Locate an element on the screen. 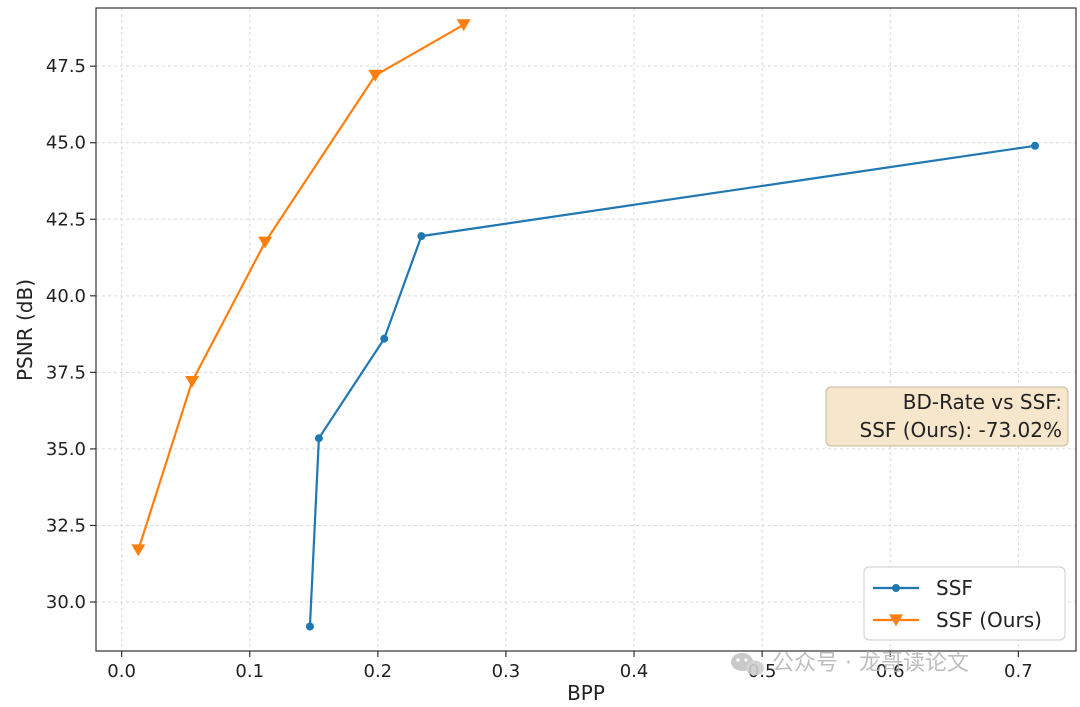 The height and width of the screenshot is (707, 1080). annotation-box is located at coordinates (947, 416).